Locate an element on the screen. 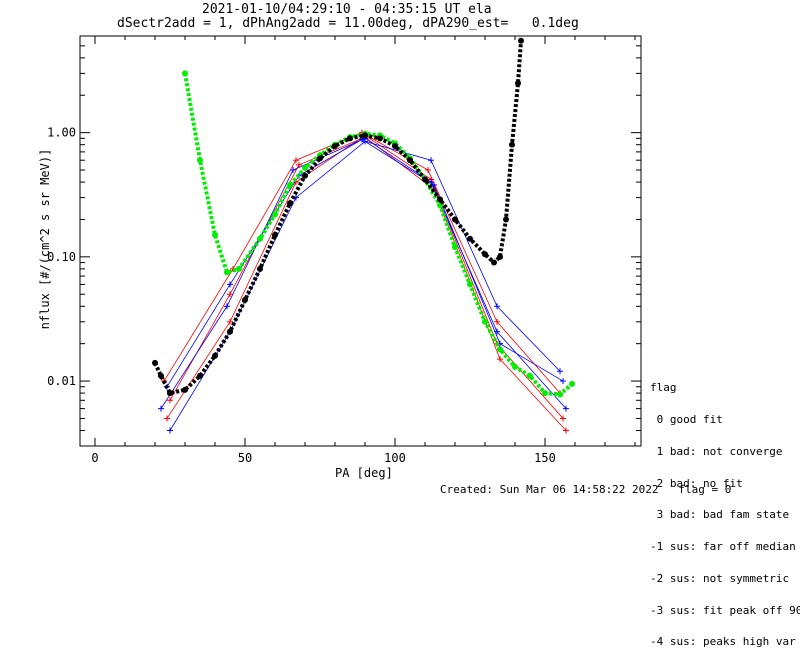 This screenshot has width=800, height=659. legend-entry: 1 bad: not converge is located at coordinates (716, 451).